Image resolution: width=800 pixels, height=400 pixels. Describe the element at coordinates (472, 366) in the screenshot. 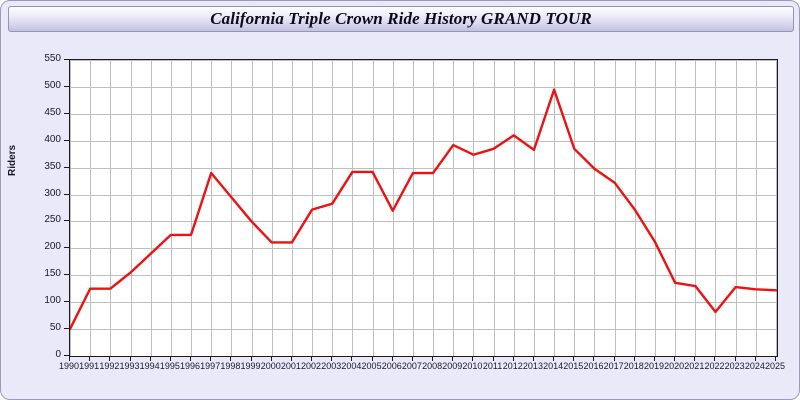

I see `x-axis-tick-label: 2010` at that location.